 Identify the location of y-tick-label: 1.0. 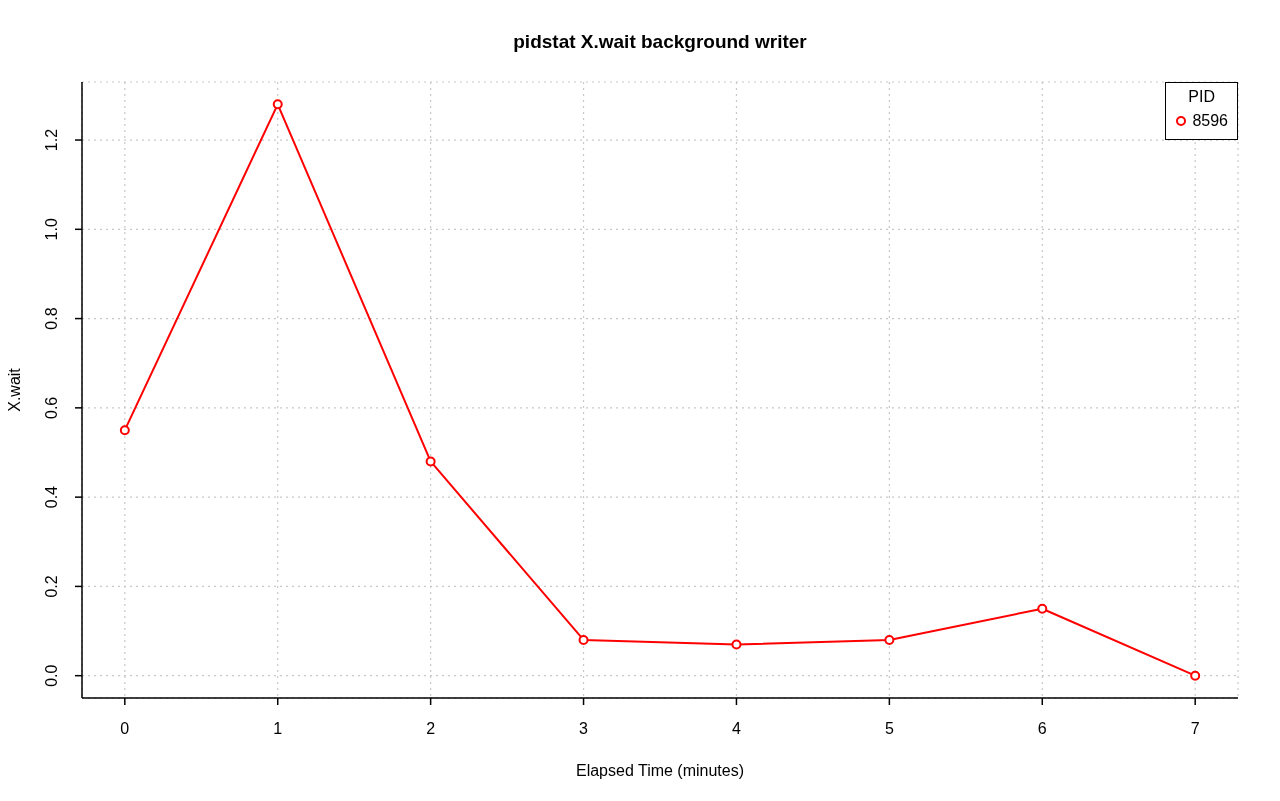
(51, 229).